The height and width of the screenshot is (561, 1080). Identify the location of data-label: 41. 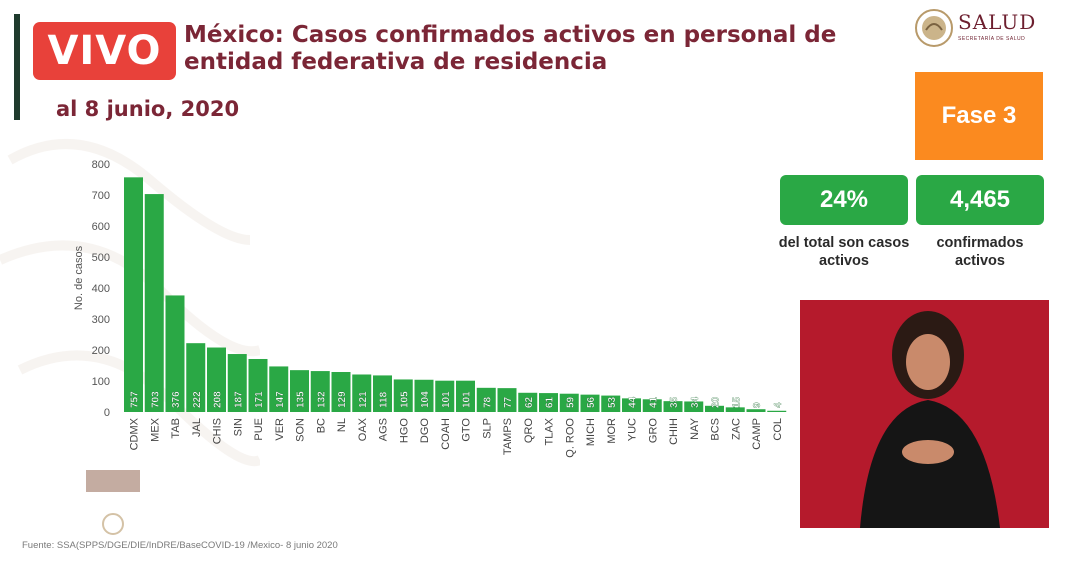
(653, 402).